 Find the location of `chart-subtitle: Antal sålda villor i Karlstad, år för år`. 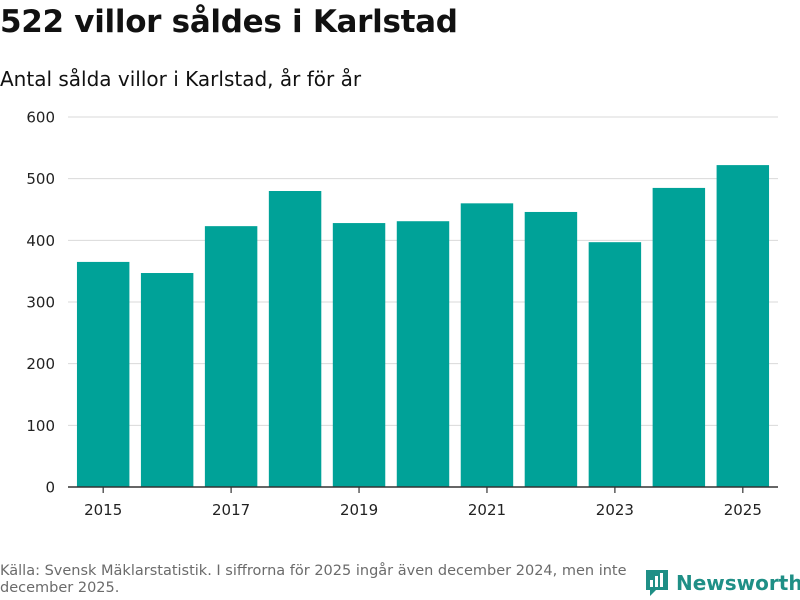

chart-subtitle: Antal sålda villor i Karlstad, år för år is located at coordinates (181, 79).